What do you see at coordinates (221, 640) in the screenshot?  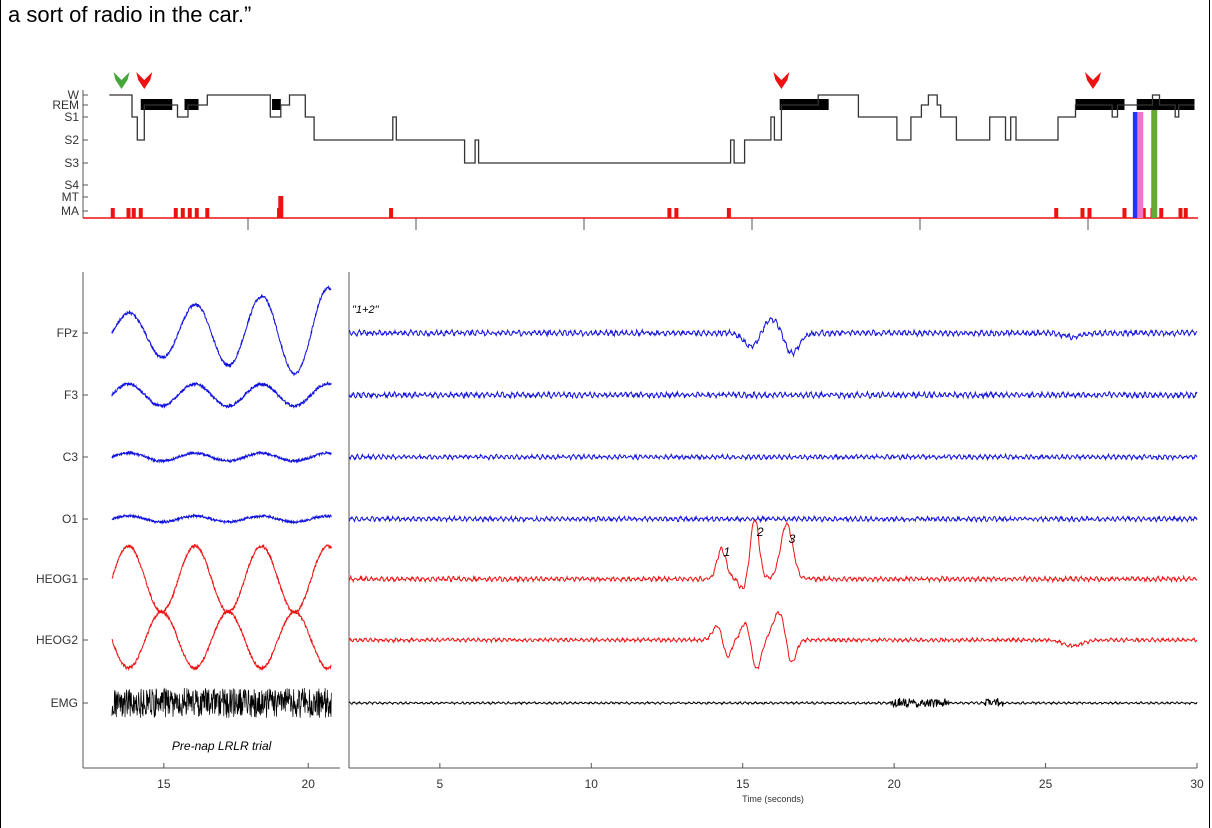 I see `left-trace-heog2` at bounding box center [221, 640].